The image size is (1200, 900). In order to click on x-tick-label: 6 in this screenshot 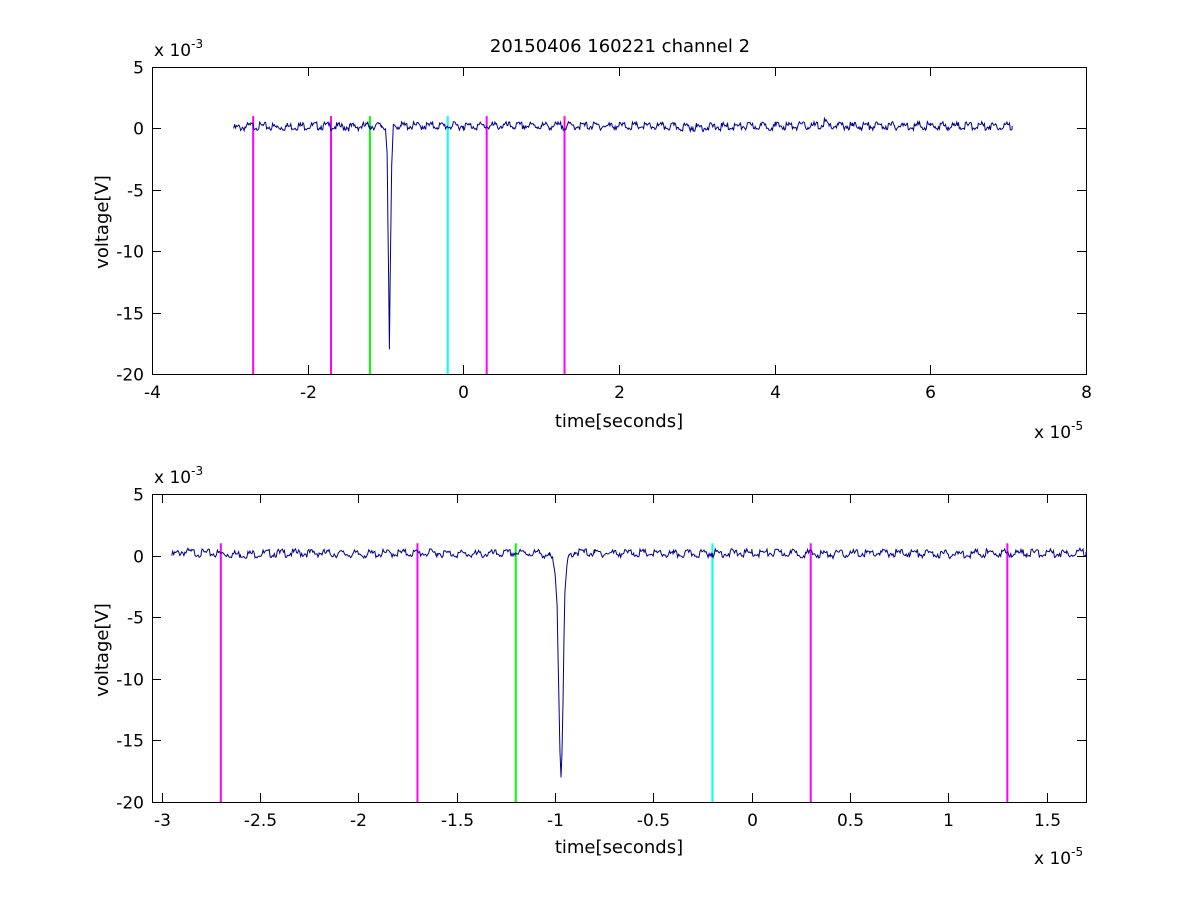, I will do `click(930, 393)`.